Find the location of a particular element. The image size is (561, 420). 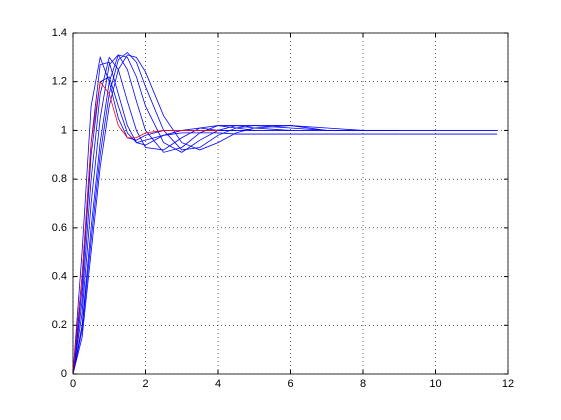

y-tick-label: 1 is located at coordinates (64, 130).